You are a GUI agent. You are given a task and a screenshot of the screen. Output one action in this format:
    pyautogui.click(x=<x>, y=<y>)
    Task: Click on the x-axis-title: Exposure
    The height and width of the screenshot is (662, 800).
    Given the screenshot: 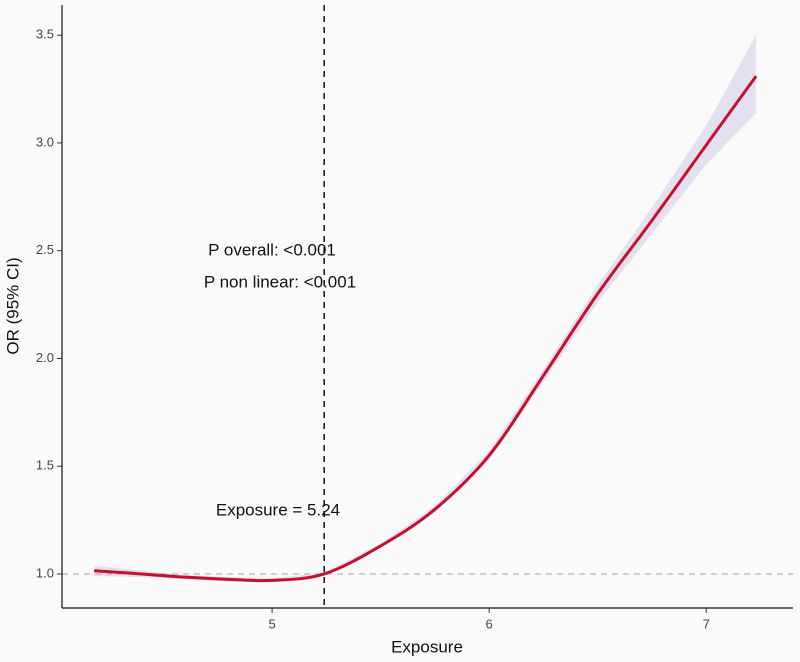 What is the action you would take?
    pyautogui.click(x=427, y=646)
    